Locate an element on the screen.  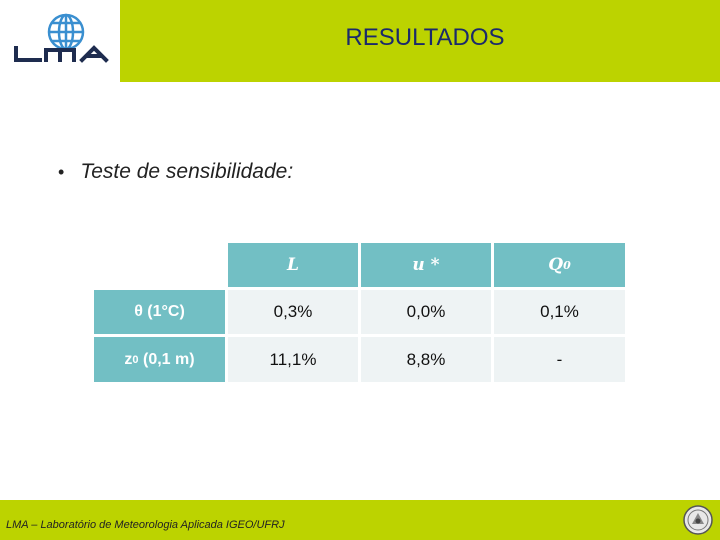
column-header-u-text: u * is located at coordinates (426, 265).